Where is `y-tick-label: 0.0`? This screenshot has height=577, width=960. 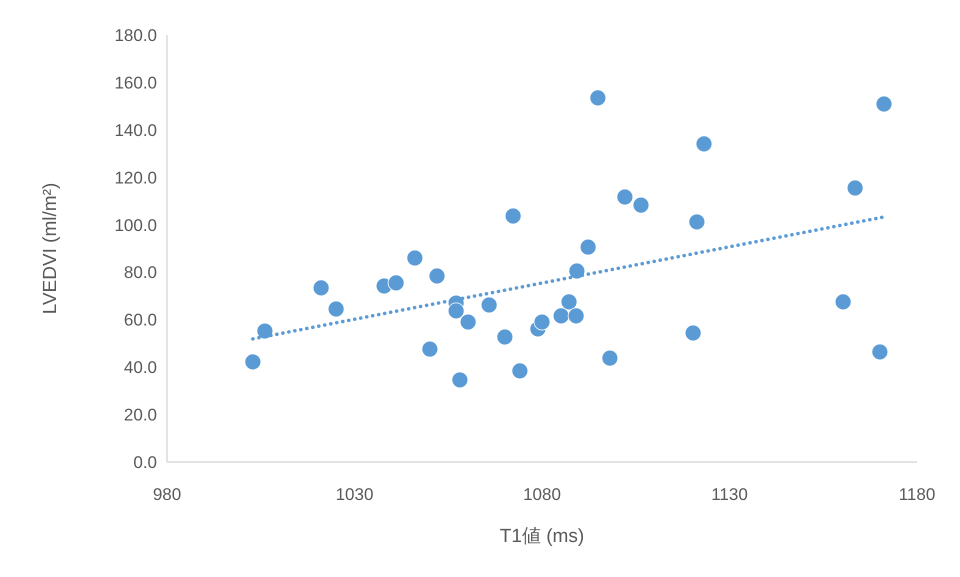
y-tick-label: 0.0 is located at coordinates (145, 462).